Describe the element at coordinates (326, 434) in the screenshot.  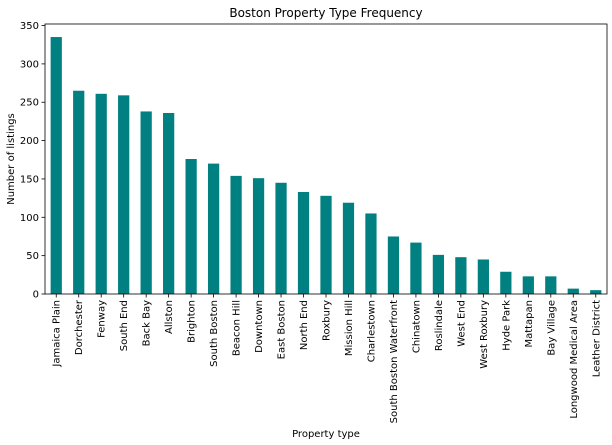
I see `x-axis-label: Property type` at that location.